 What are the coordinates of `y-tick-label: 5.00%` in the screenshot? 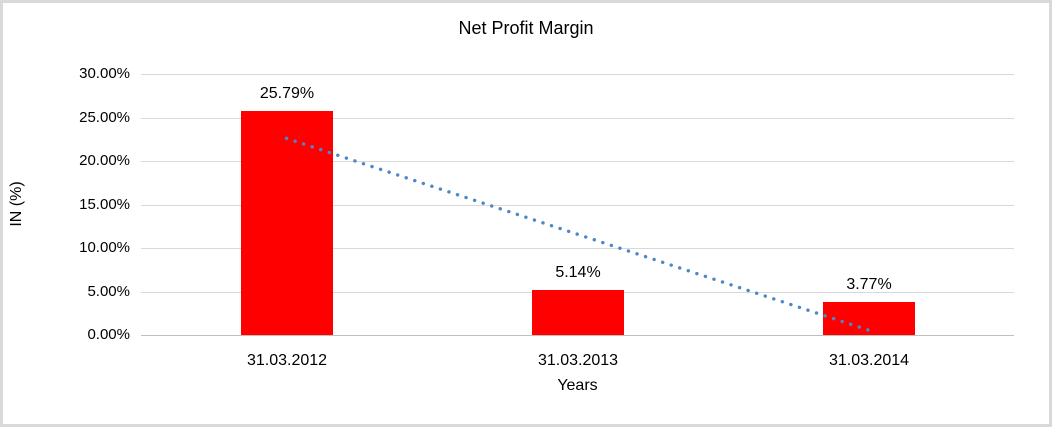 It's located at (108, 291).